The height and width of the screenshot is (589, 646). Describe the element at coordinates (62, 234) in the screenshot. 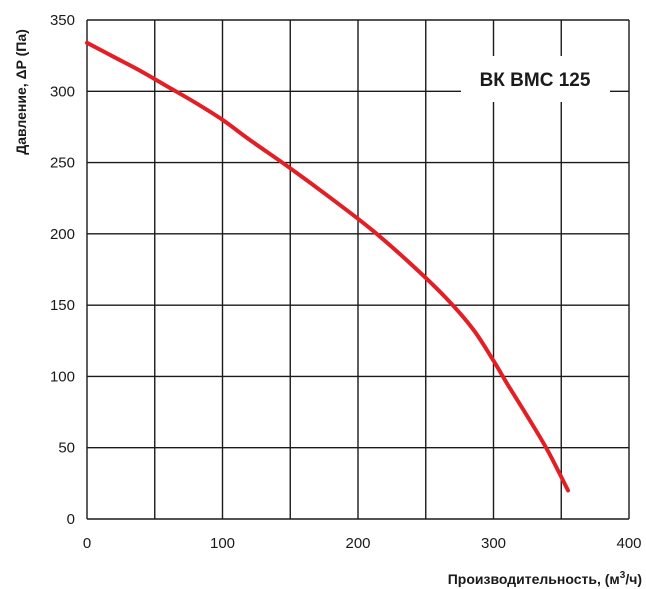

I see `y-tick-label: 200` at that location.